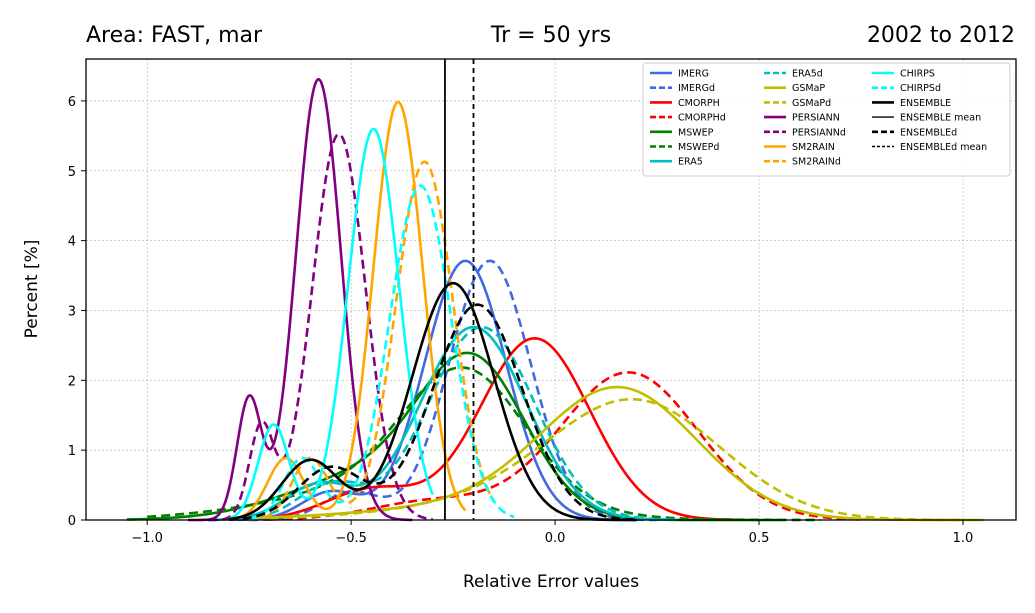  Describe the element at coordinates (928, 132) in the screenshot. I see `legend-label: ENSEMBLEd` at that location.